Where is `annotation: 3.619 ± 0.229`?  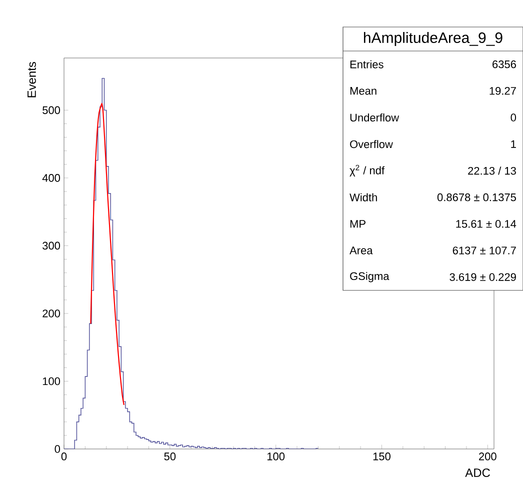 annotation: 3.619 ± 0.229 is located at coordinates (483, 277).